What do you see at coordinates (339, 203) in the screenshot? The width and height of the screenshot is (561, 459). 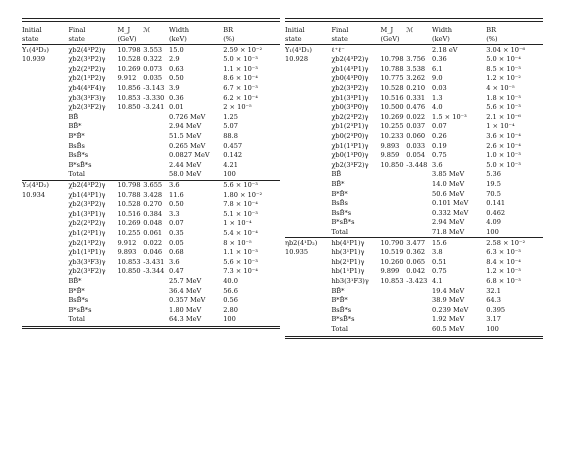 I see `final-state: BsB̄s` at bounding box center [339, 203].